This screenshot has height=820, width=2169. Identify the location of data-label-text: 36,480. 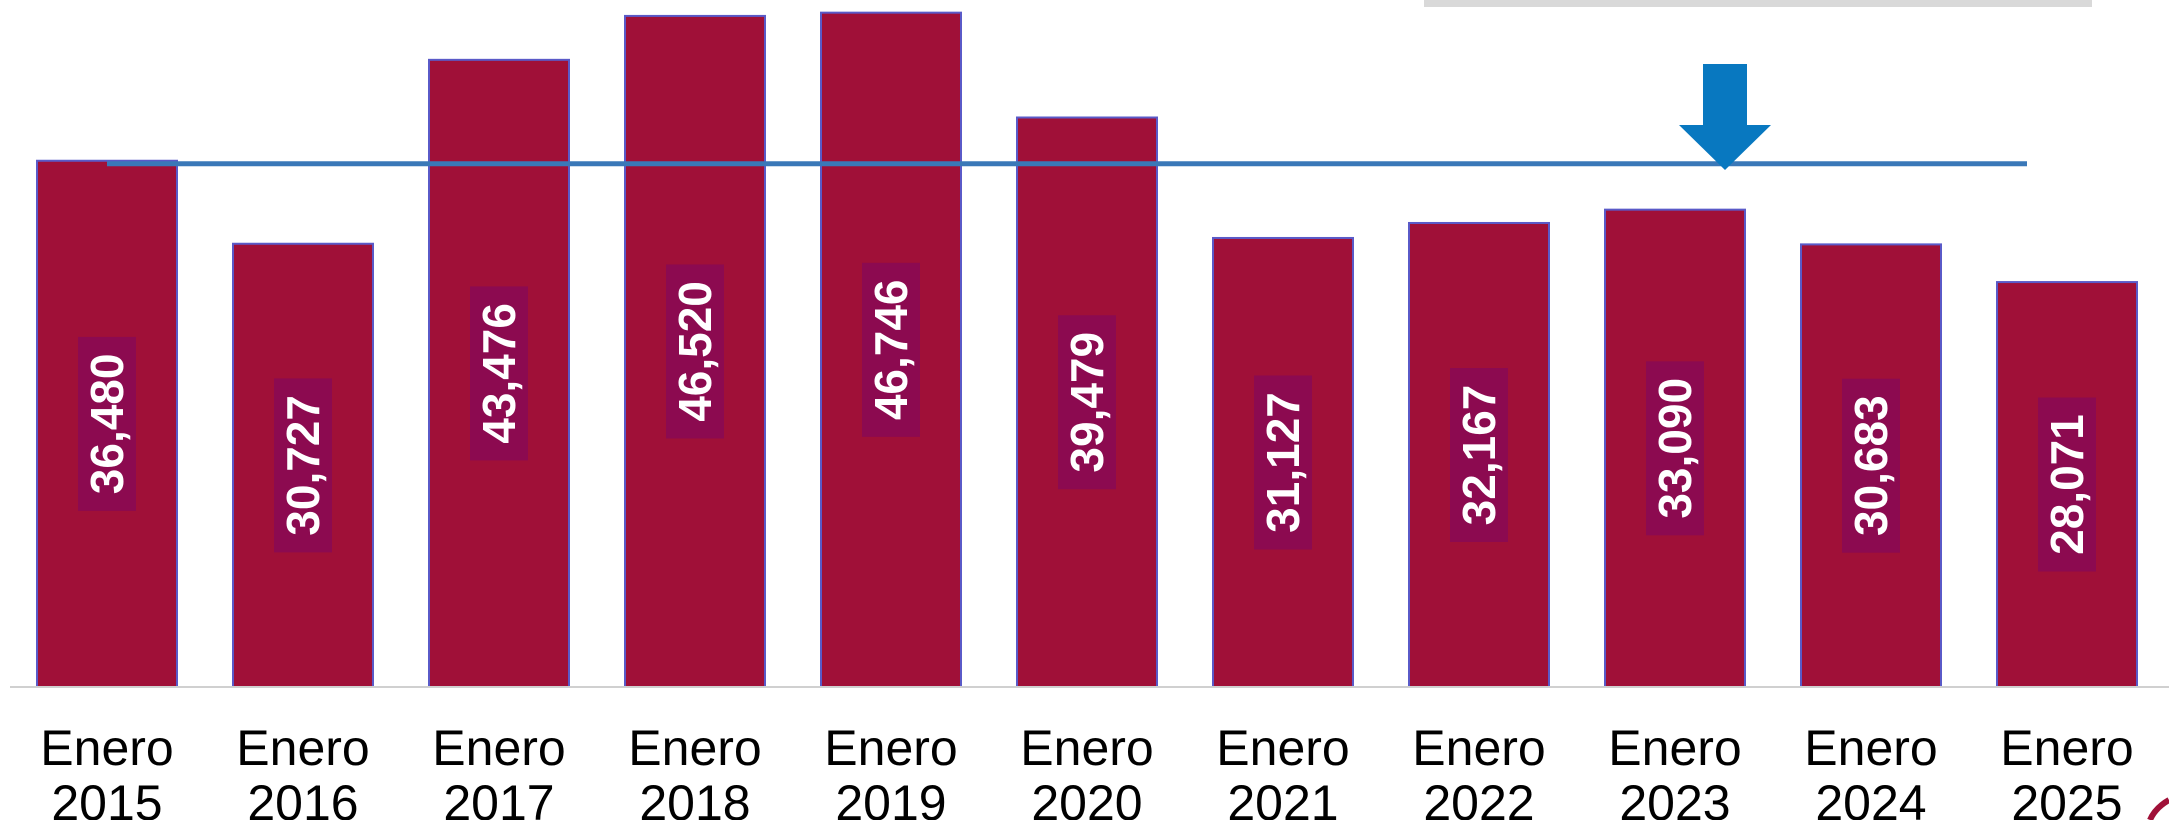
(107, 424).